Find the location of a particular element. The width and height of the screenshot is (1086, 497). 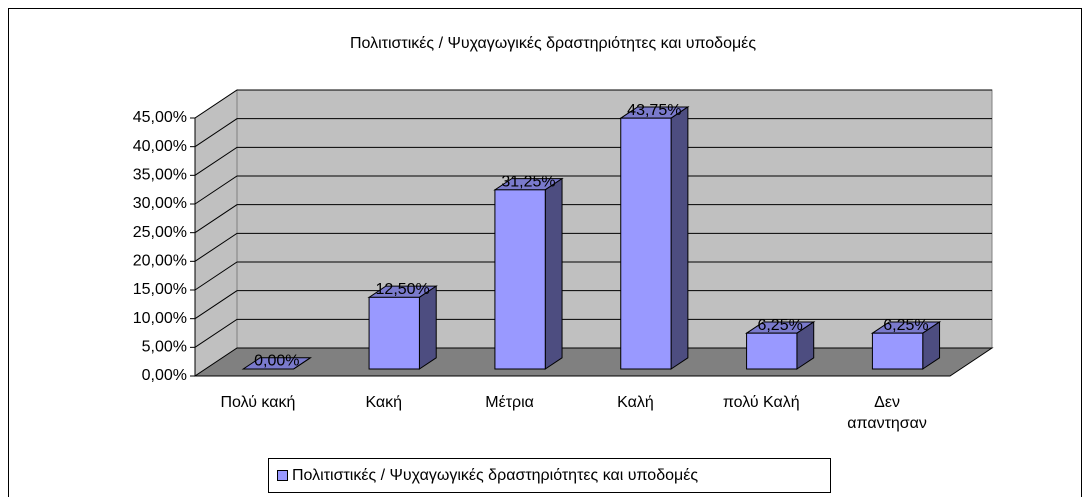

y-tick-label: 15,00% is located at coordinates (160, 289).